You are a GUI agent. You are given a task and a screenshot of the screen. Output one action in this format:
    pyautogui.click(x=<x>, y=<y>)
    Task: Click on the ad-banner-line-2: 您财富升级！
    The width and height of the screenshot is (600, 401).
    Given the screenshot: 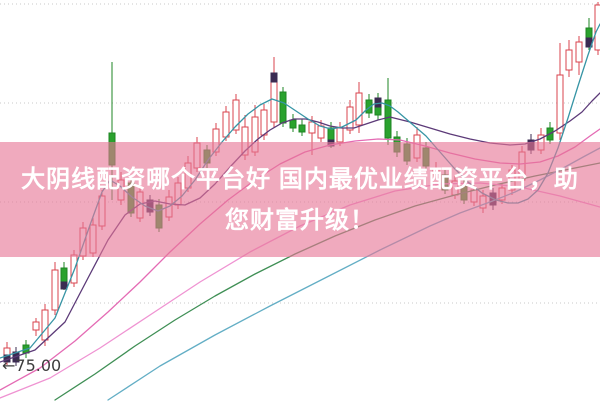 What is the action you would take?
    pyautogui.click(x=300, y=220)
    